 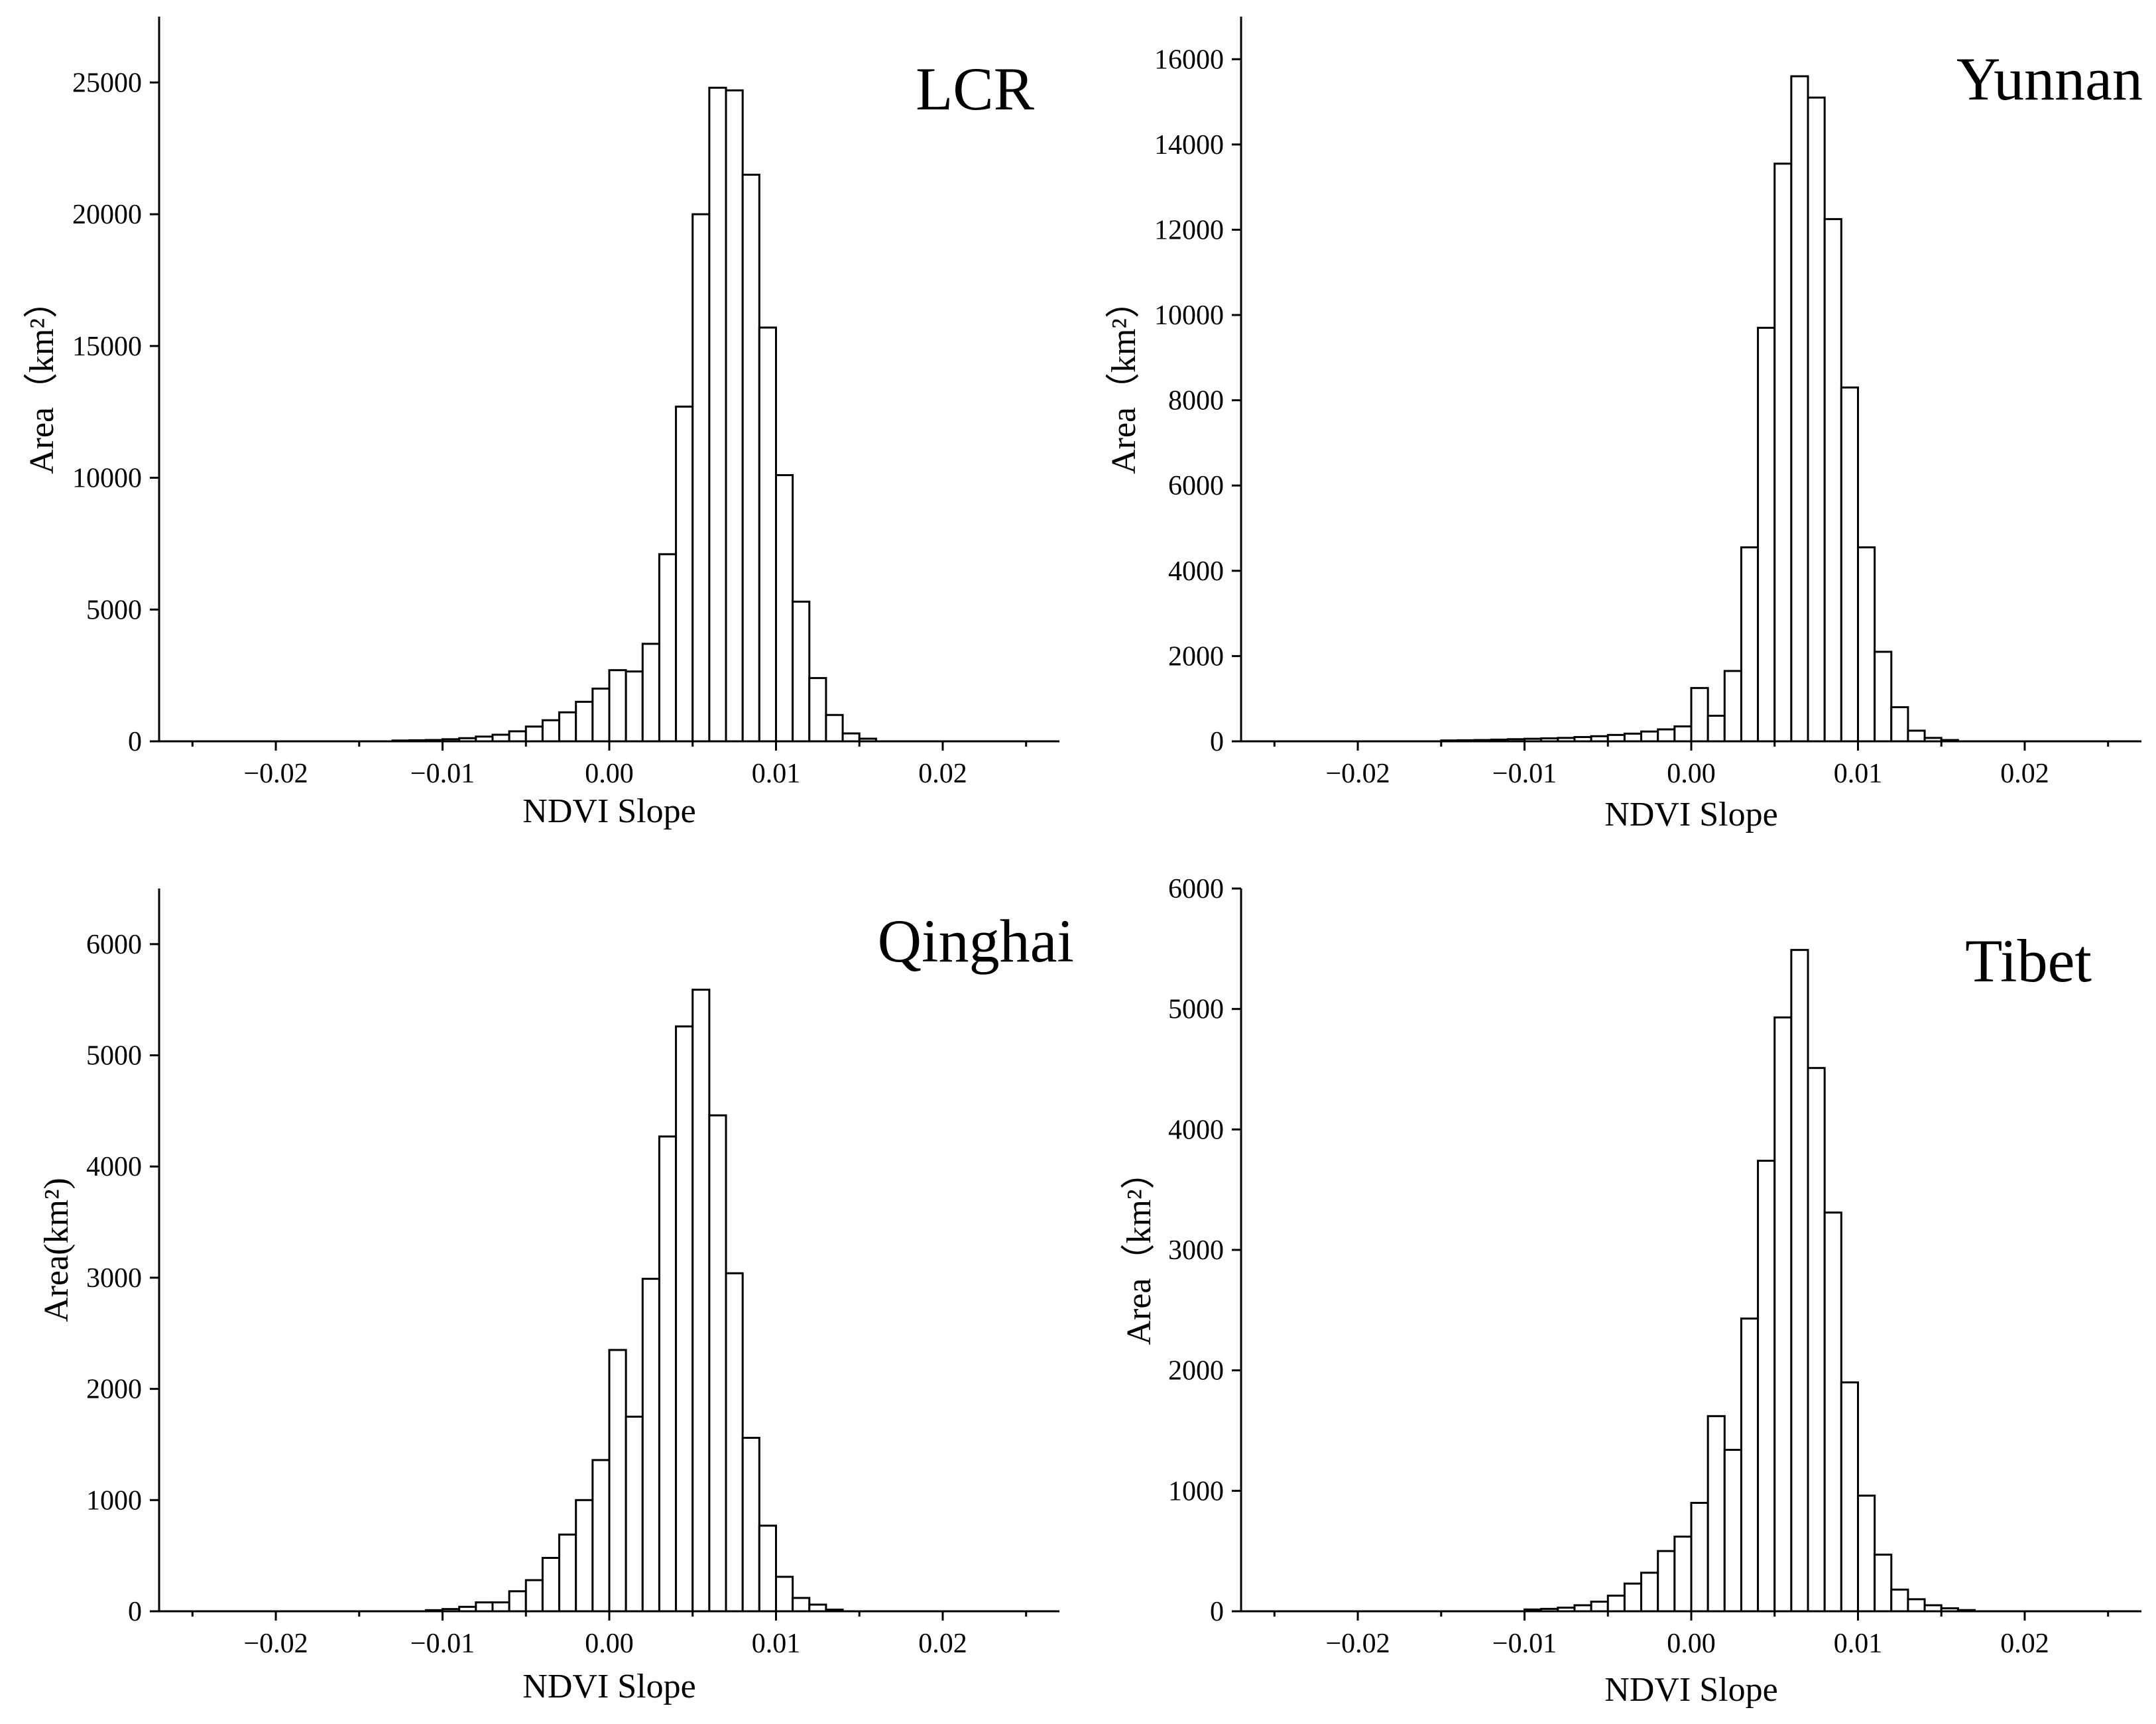 I want to click on y-tick-label: 10000, so click(x=1189, y=315).